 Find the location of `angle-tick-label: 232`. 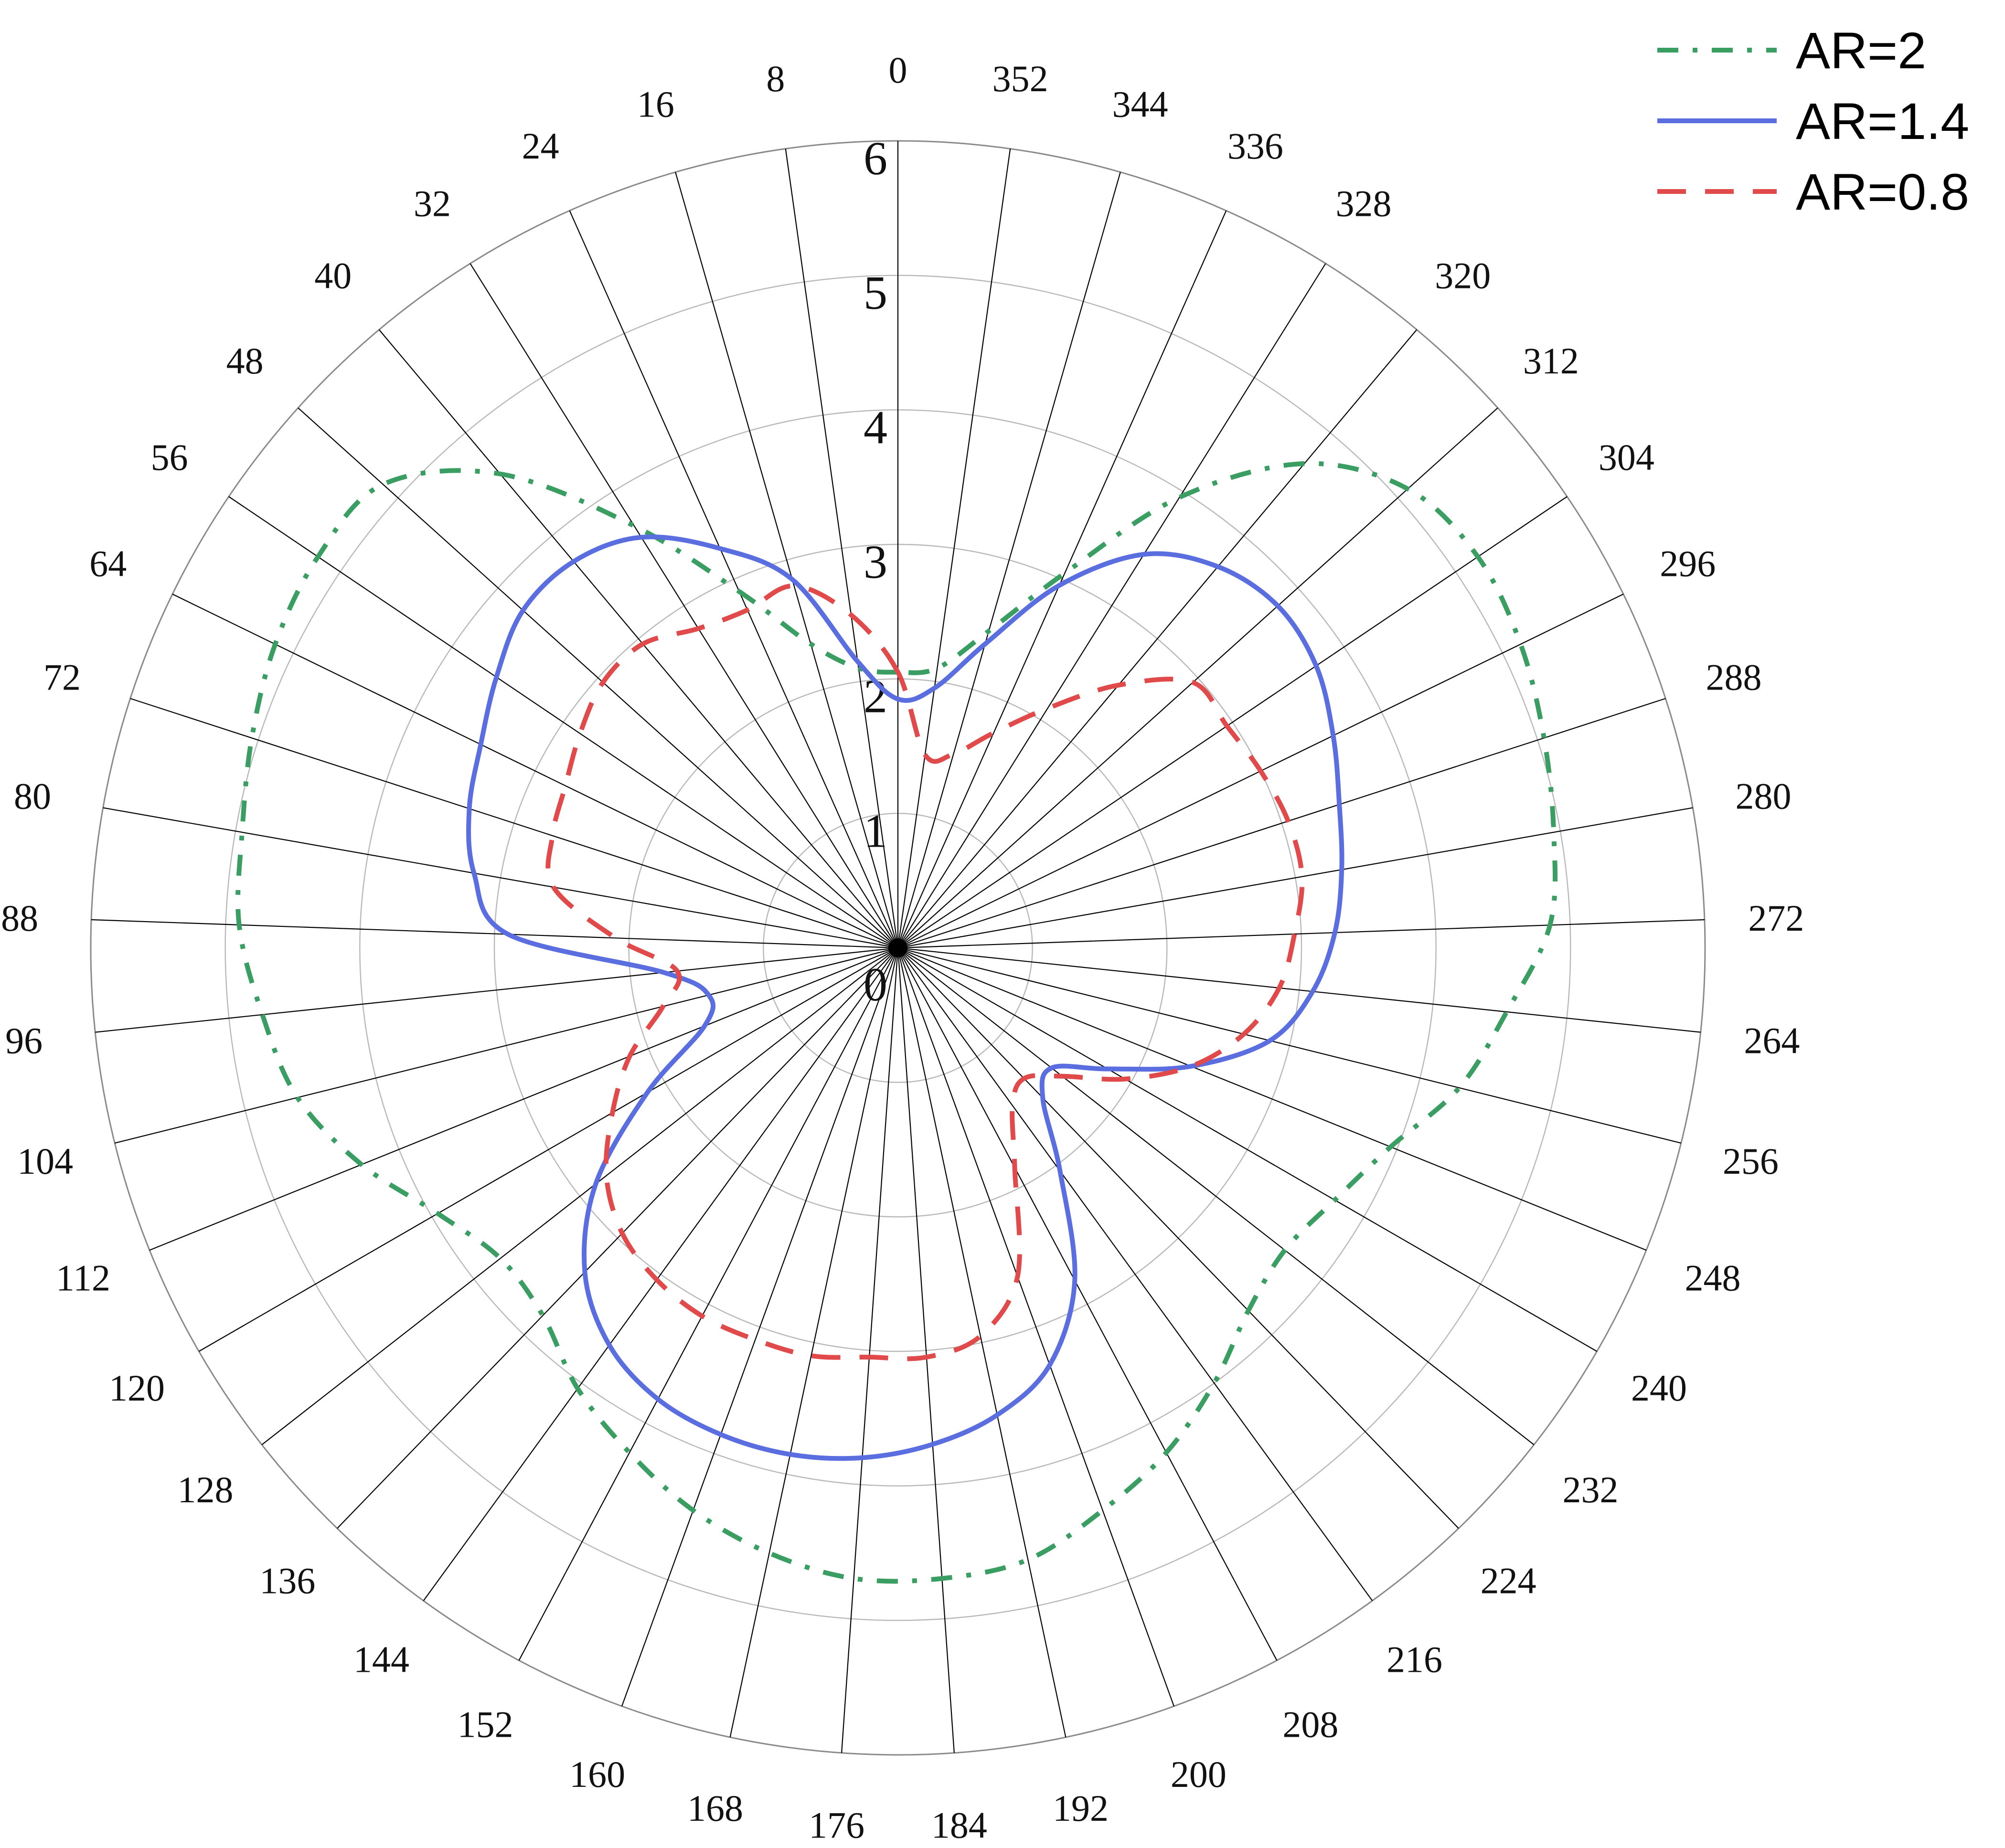

angle-tick-label: 232 is located at coordinates (1590, 1489).